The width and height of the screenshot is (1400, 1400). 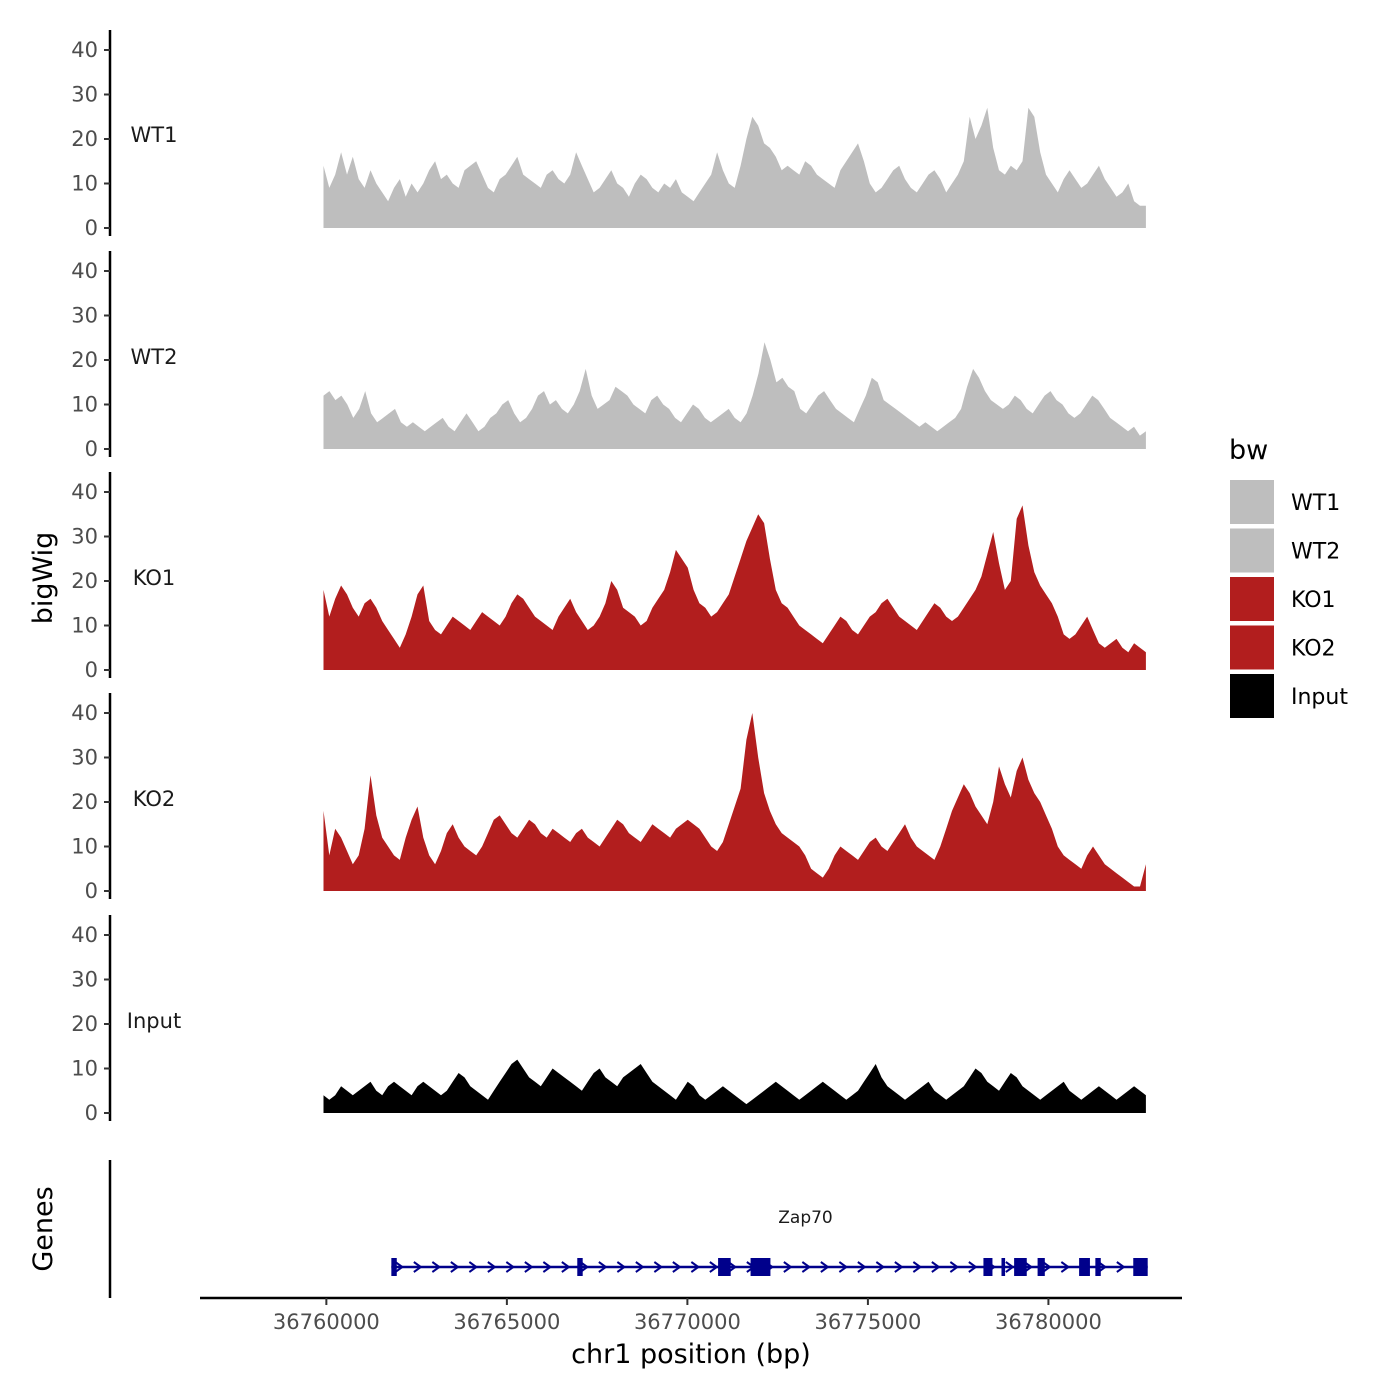 What do you see at coordinates (154, 1021) in the screenshot?
I see `track-label-input: Input` at bounding box center [154, 1021].